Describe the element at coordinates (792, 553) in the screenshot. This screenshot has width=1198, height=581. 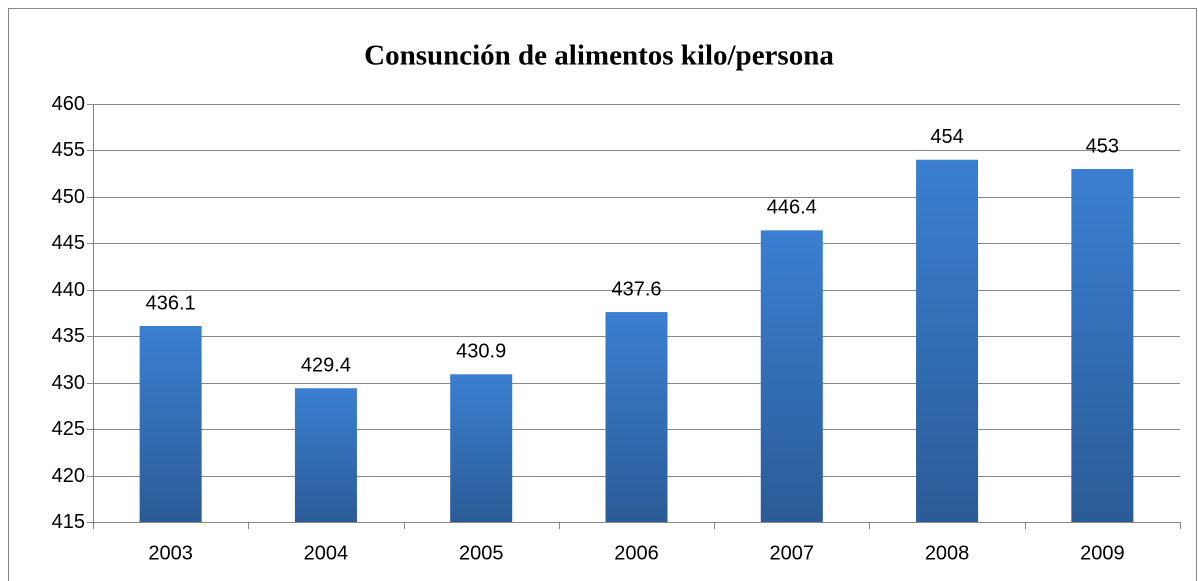
I see `x-tick-label: 2007` at that location.